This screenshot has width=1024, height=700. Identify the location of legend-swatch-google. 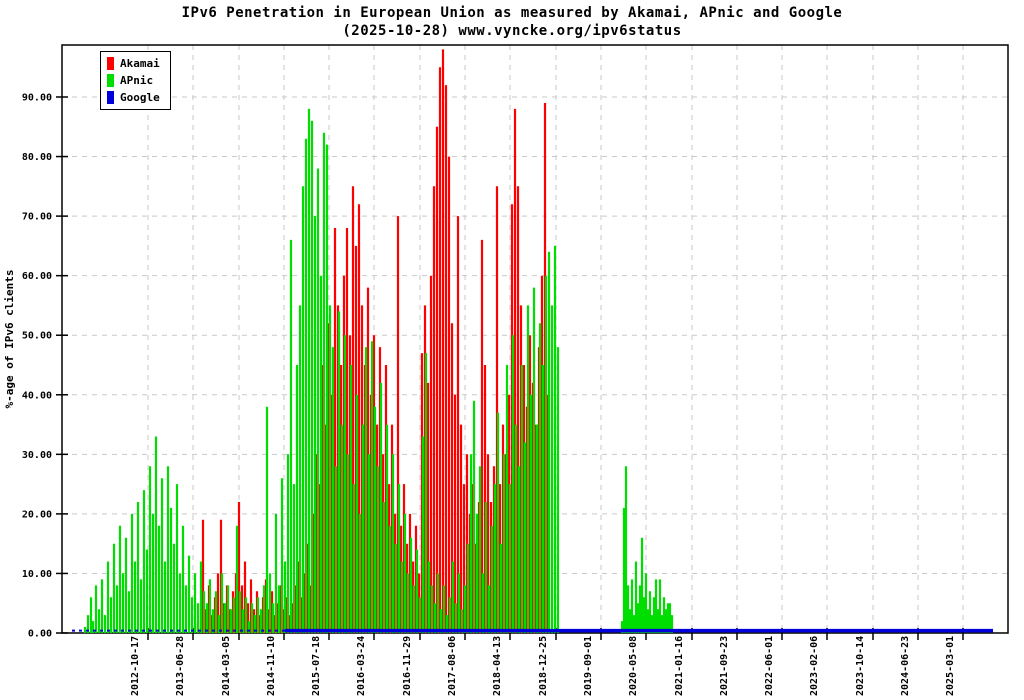
(110, 97).